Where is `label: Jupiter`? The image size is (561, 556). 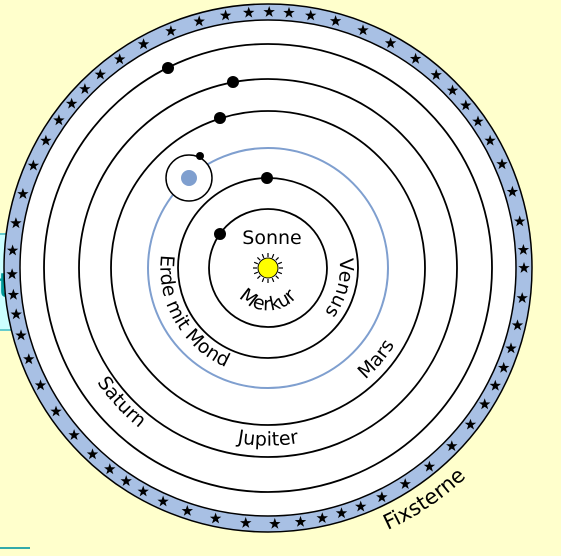 label: Jupiter is located at coordinates (267, 438).